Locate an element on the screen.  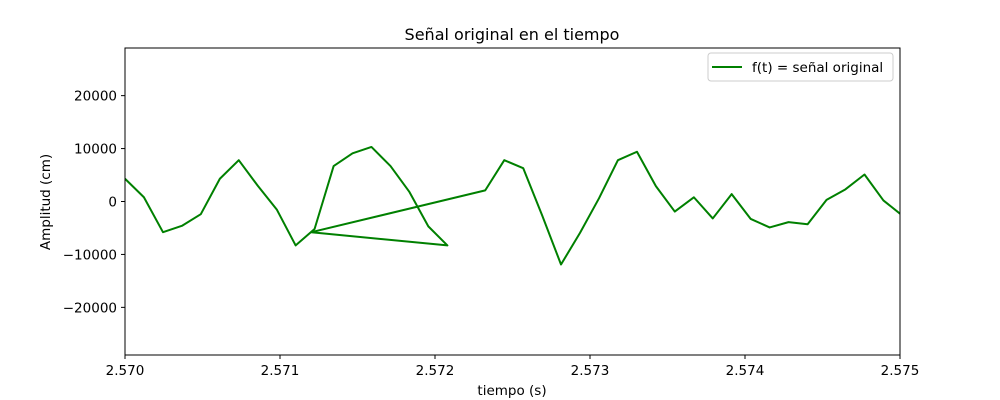
legend-label: f(t) = señal original is located at coordinates (817, 68).